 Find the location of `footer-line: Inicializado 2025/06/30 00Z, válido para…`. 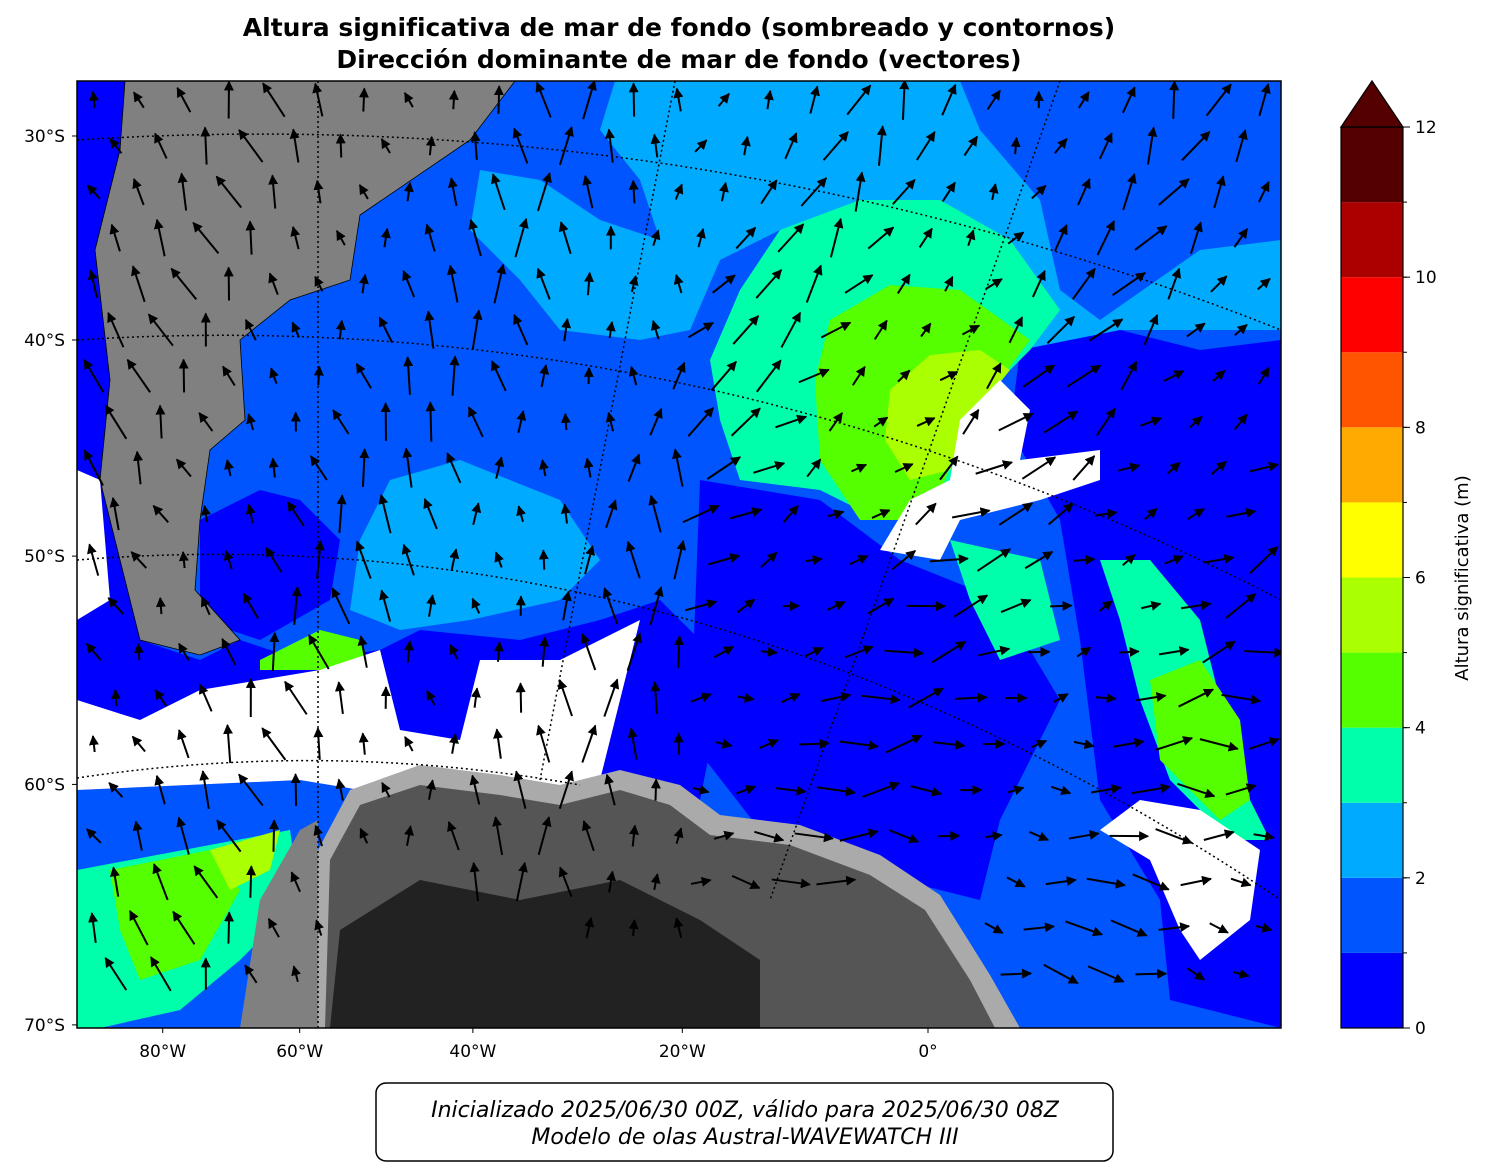

footer-line: Inicializado 2025/06/30 00Z, válido para… is located at coordinates (745, 1110).